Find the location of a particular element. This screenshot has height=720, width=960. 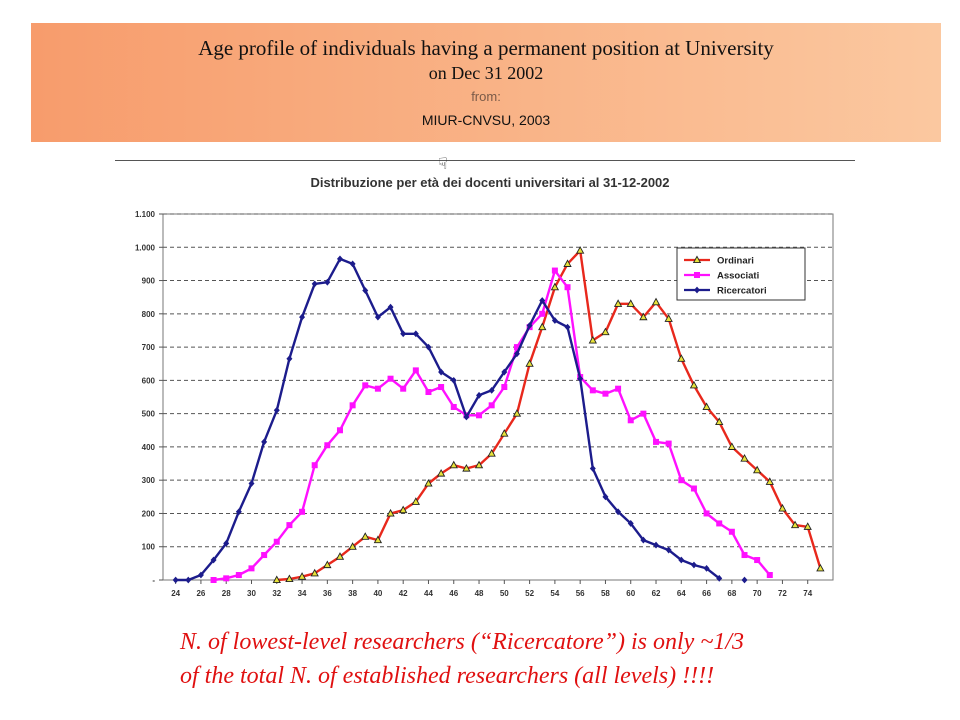

y-tick-label: 900 is located at coordinates (149, 281).